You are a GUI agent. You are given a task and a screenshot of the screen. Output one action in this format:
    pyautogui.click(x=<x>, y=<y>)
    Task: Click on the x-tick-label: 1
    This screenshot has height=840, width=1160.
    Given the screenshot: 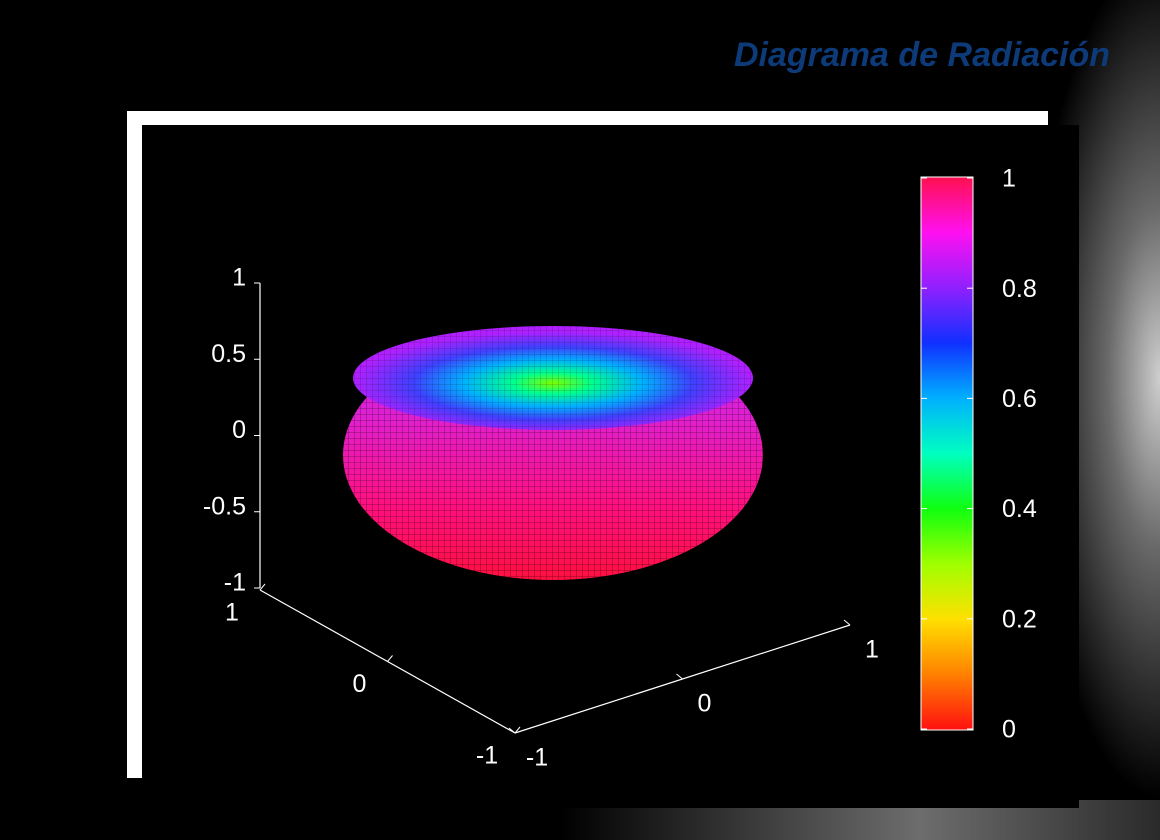 What is the action you would take?
    pyautogui.click(x=232, y=613)
    